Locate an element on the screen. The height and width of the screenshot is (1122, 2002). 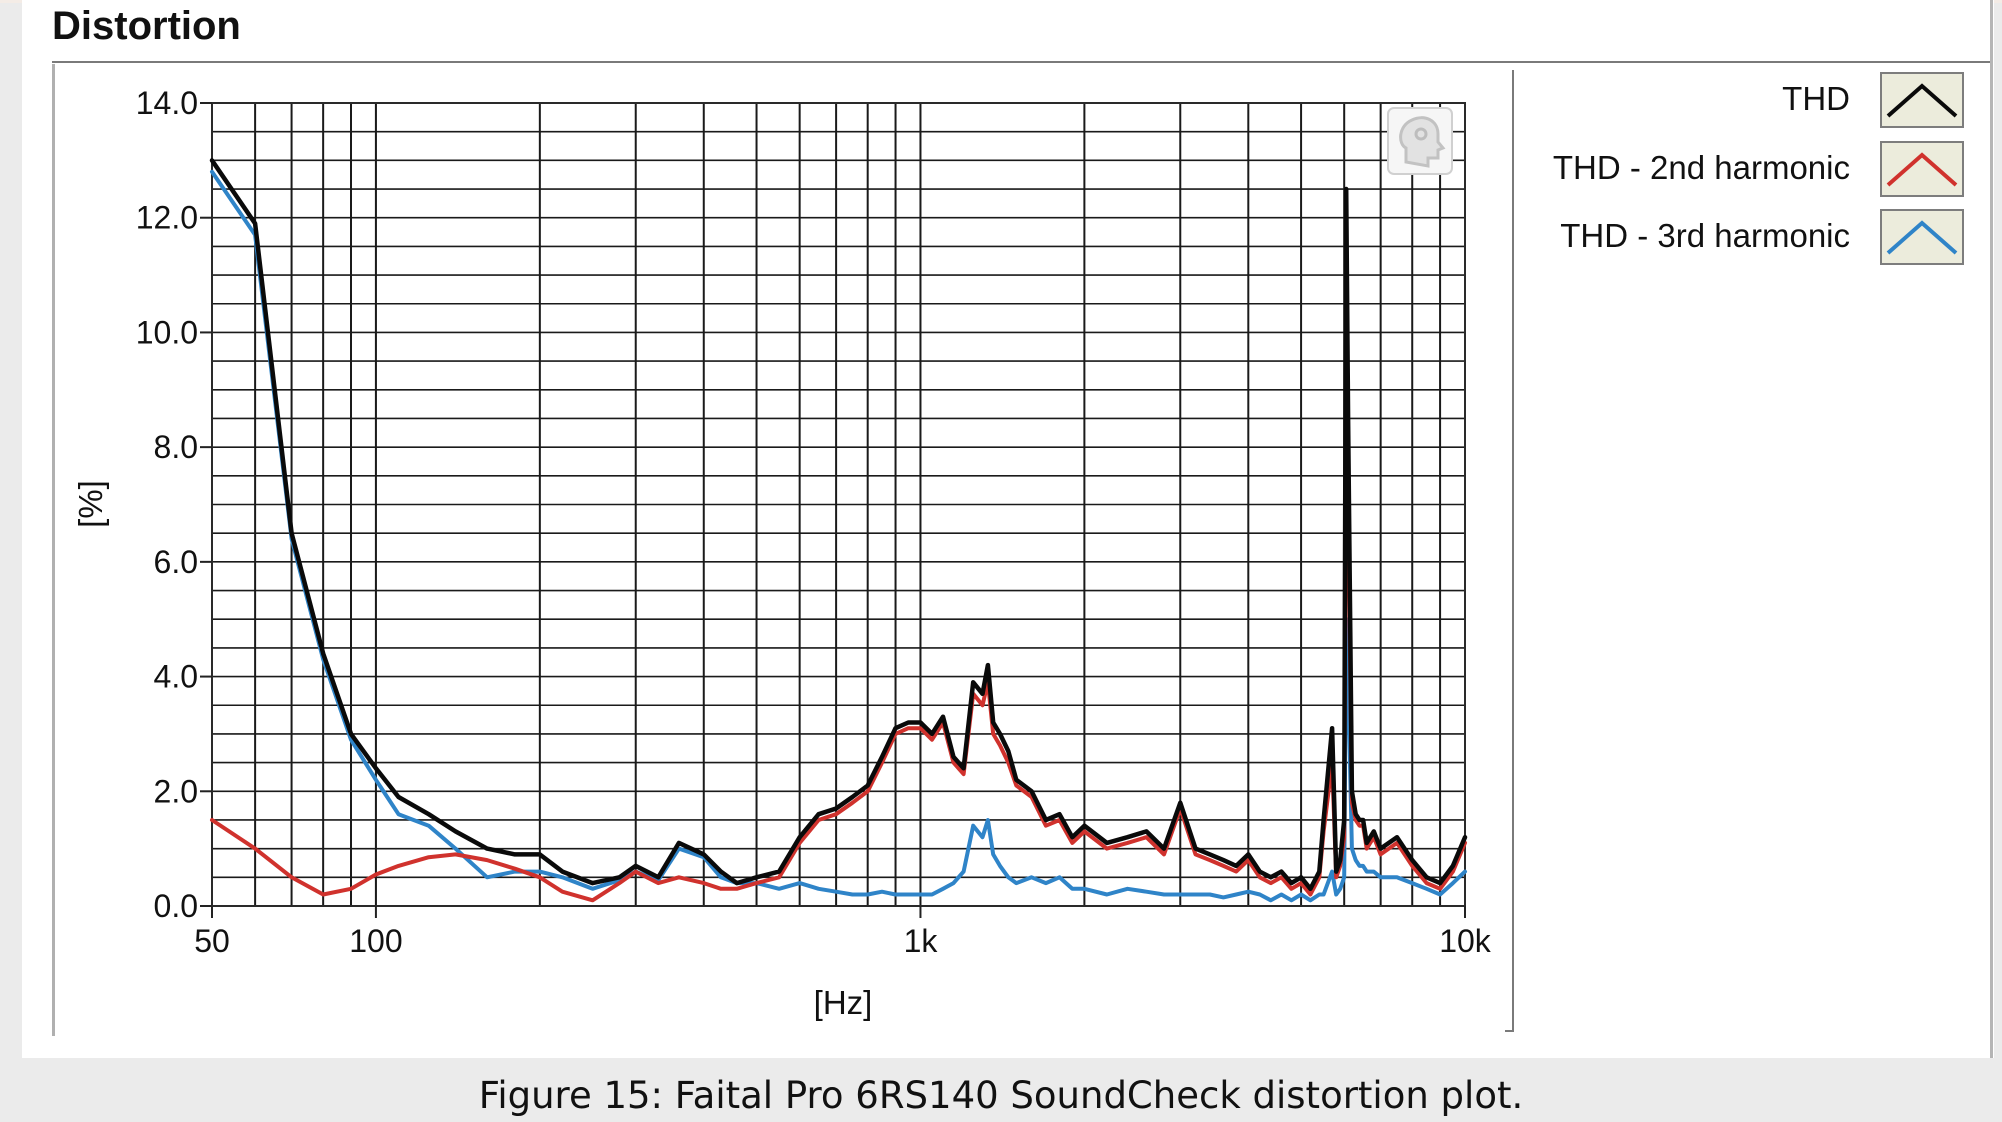
x-tick-label: 50 is located at coordinates (212, 941).